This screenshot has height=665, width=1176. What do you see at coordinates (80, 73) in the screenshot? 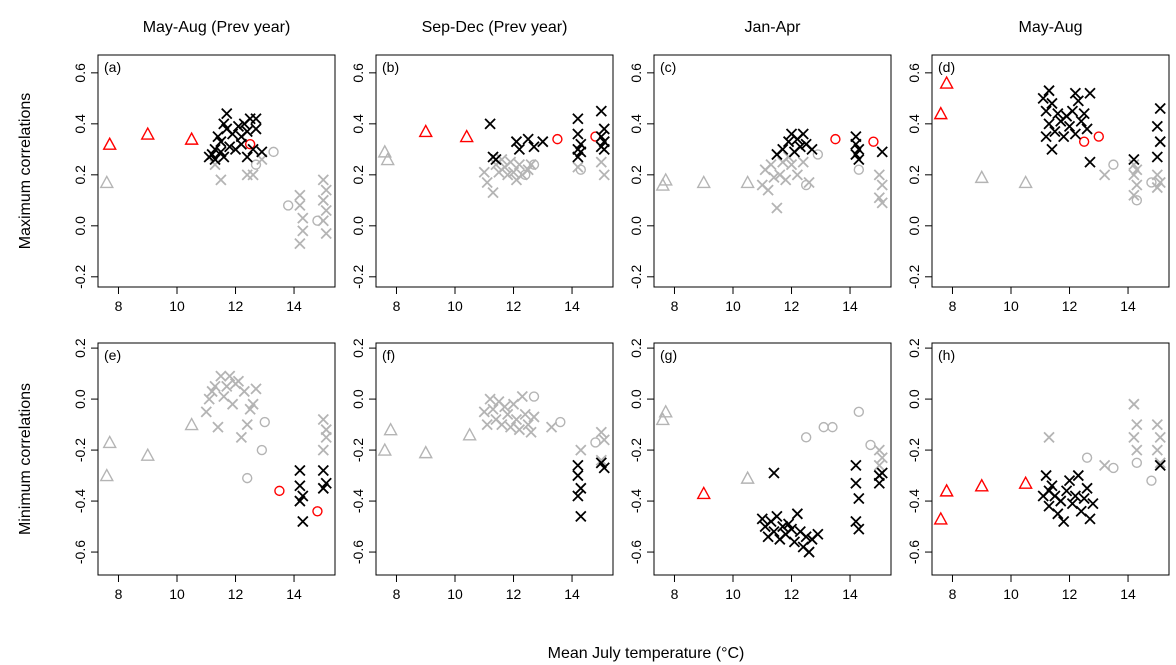
I see `y-tick-label: 0.6` at bounding box center [80, 73].